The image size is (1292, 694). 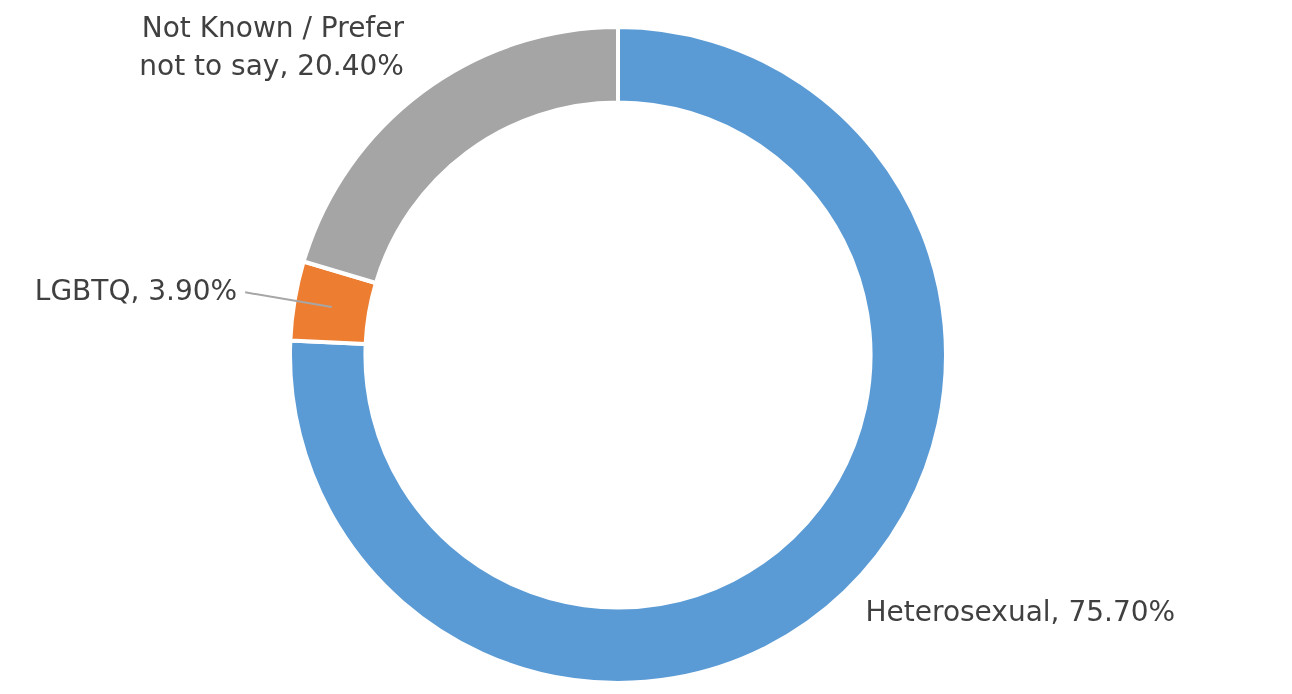 What do you see at coordinates (272, 47) in the screenshot?
I see `slice-label: Not Known / Prefer not to say, 20.40%` at bounding box center [272, 47].